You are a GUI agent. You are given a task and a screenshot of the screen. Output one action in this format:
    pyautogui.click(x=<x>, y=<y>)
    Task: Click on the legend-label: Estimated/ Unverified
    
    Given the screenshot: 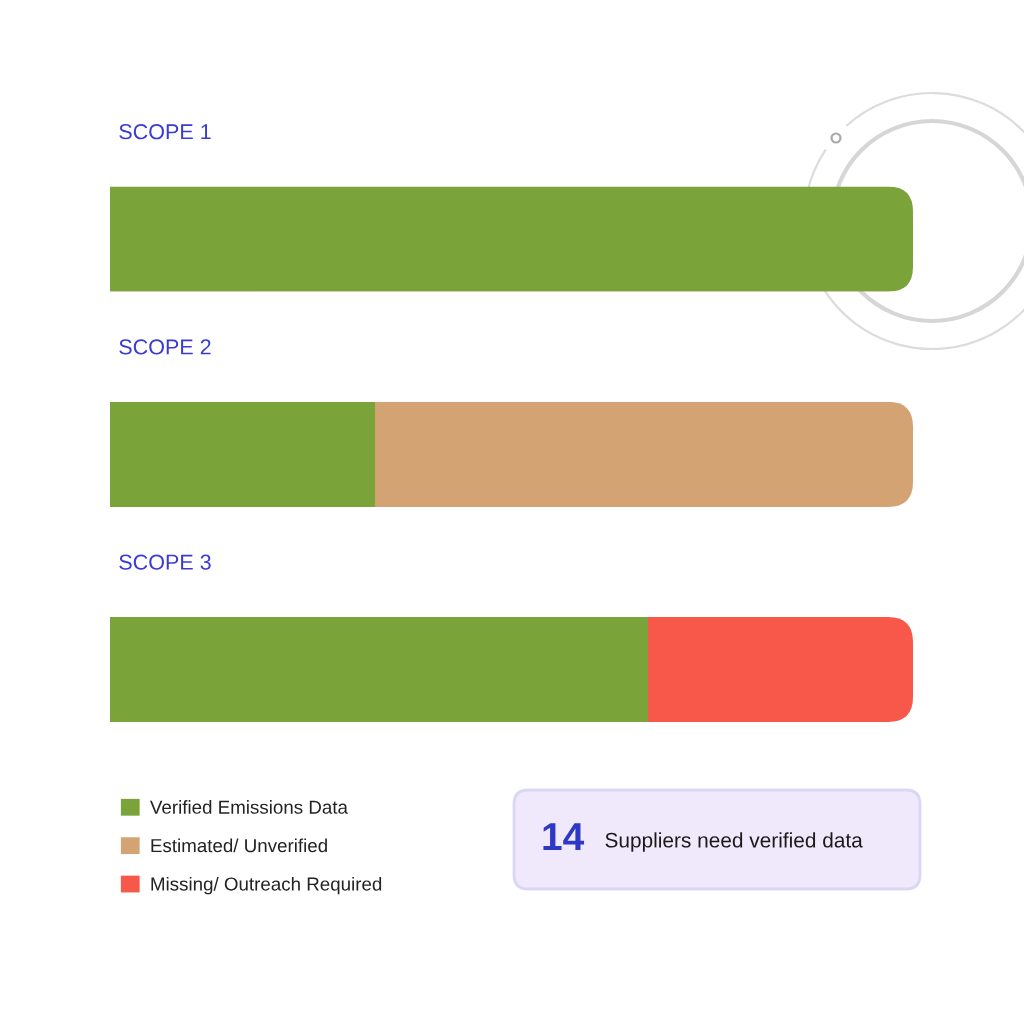 What is the action you would take?
    pyautogui.click(x=239, y=845)
    